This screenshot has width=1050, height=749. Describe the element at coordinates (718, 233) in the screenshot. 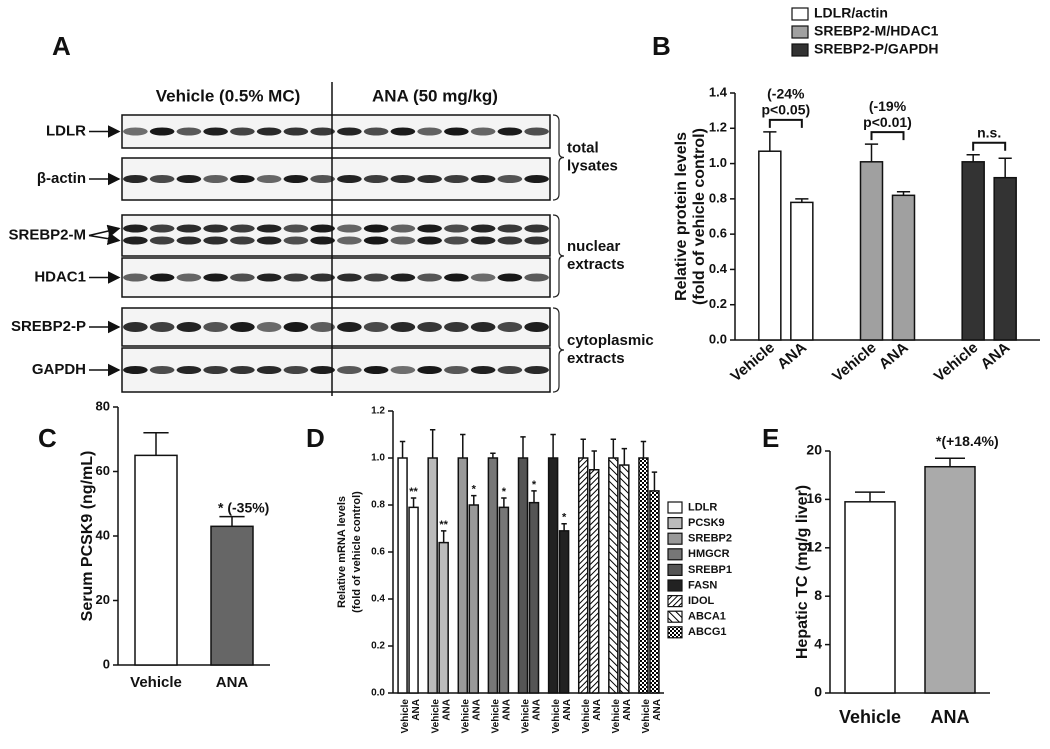

I see `y-tick-label: 0.6` at that location.